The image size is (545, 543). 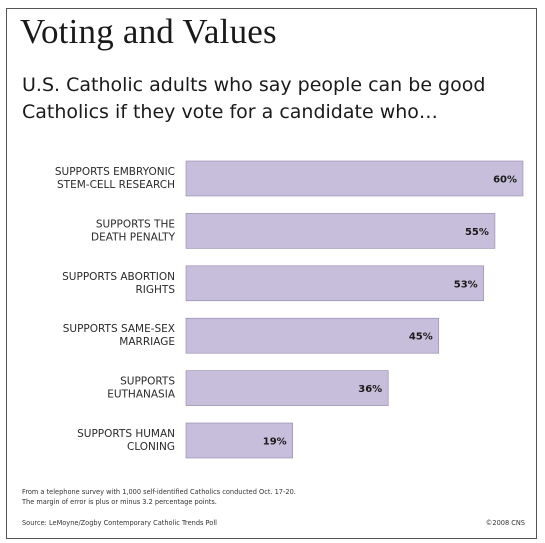 What do you see at coordinates (421, 337) in the screenshot?
I see `value-label: 45%` at bounding box center [421, 337].